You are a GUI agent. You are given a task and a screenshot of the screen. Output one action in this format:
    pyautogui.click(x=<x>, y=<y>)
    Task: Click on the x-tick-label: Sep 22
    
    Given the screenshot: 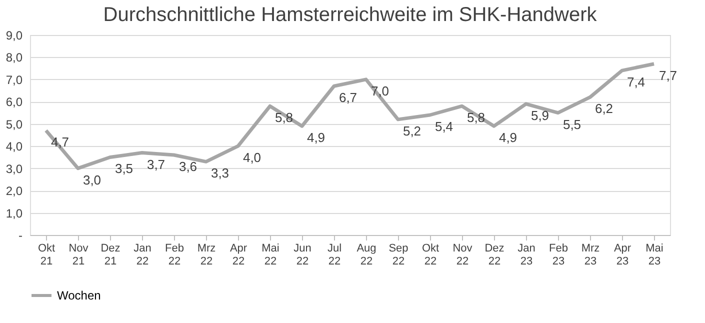 What is the action you would take?
    pyautogui.click(x=398, y=255)
    